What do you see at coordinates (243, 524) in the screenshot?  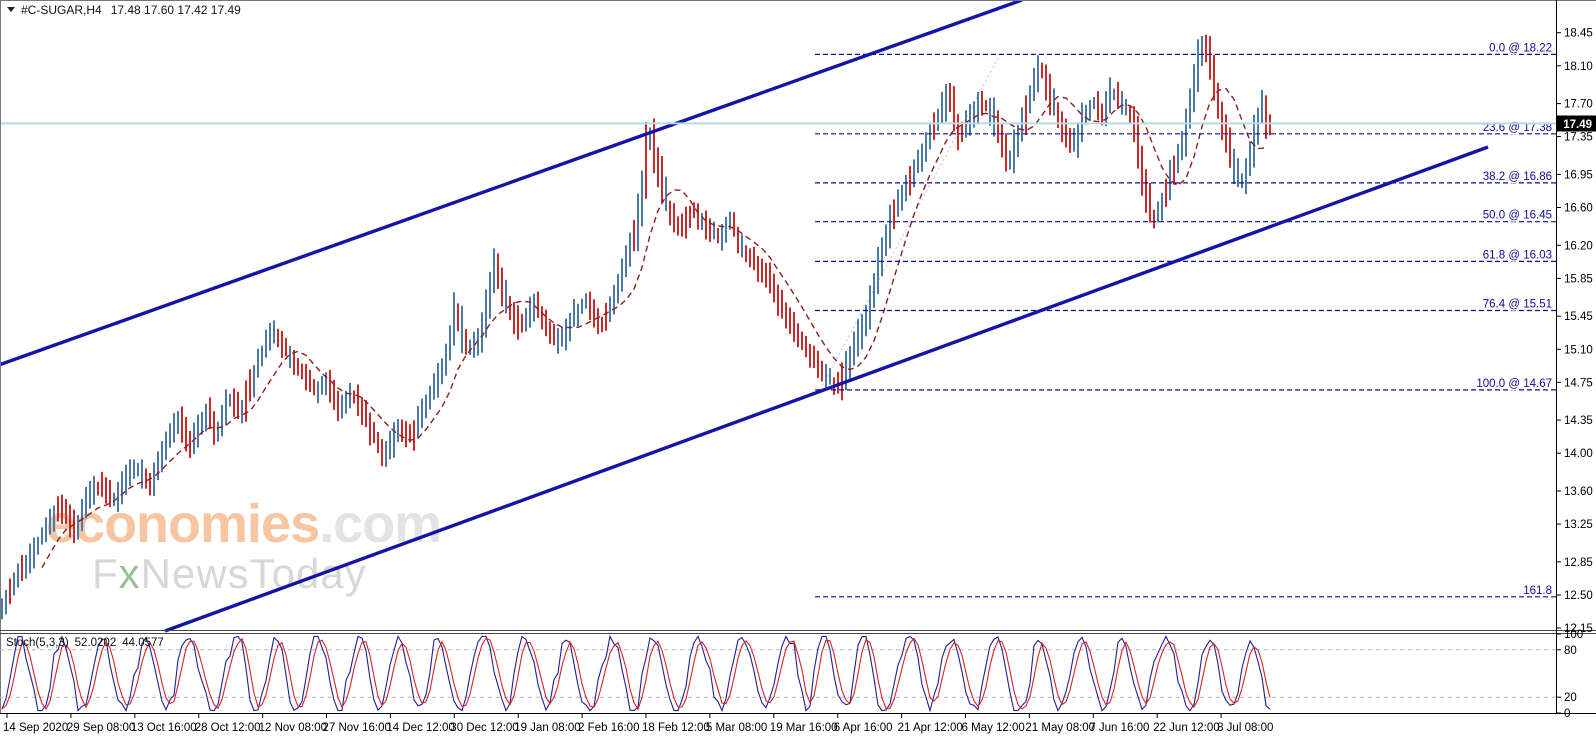 I see `watermark-brand: economies.com` at bounding box center [243, 524].